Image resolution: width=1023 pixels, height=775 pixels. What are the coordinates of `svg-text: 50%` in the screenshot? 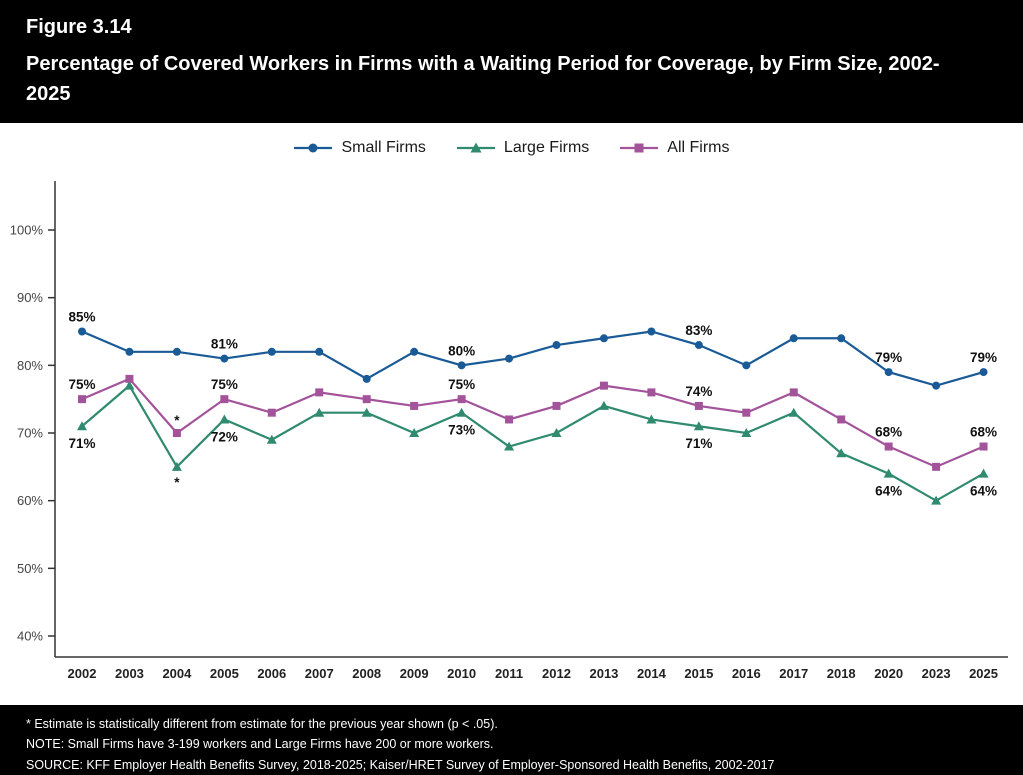 It's located at (30, 568).